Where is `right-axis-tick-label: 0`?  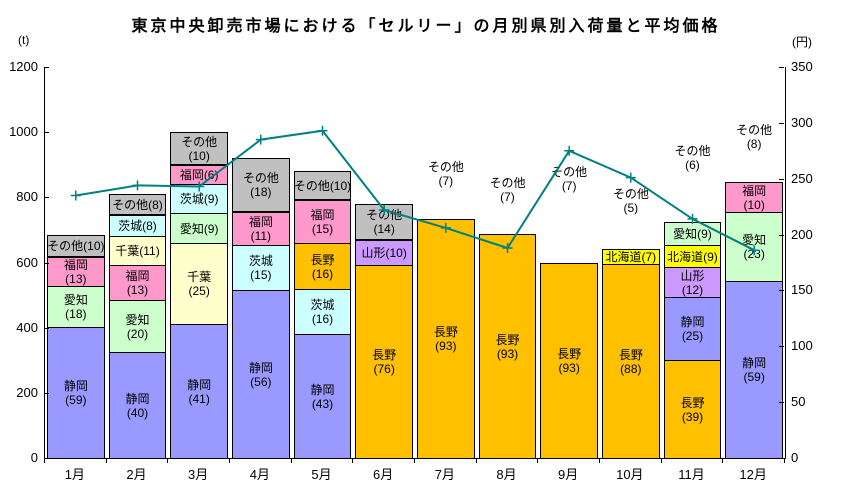
right-axis-tick-label: 0 is located at coordinates (795, 457).